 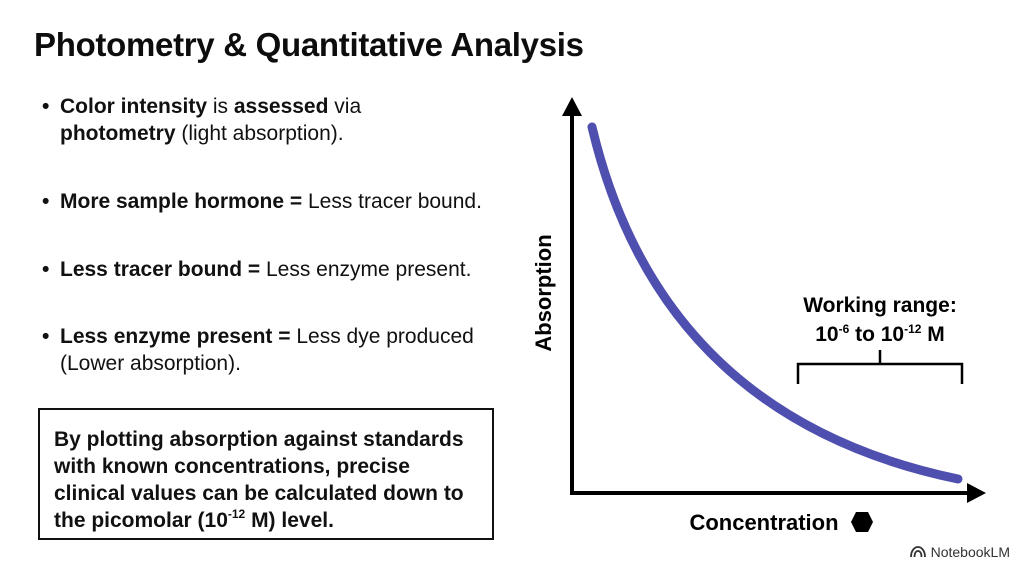 What do you see at coordinates (917, 552) in the screenshot?
I see `notebooklm-logo-icon` at bounding box center [917, 552].